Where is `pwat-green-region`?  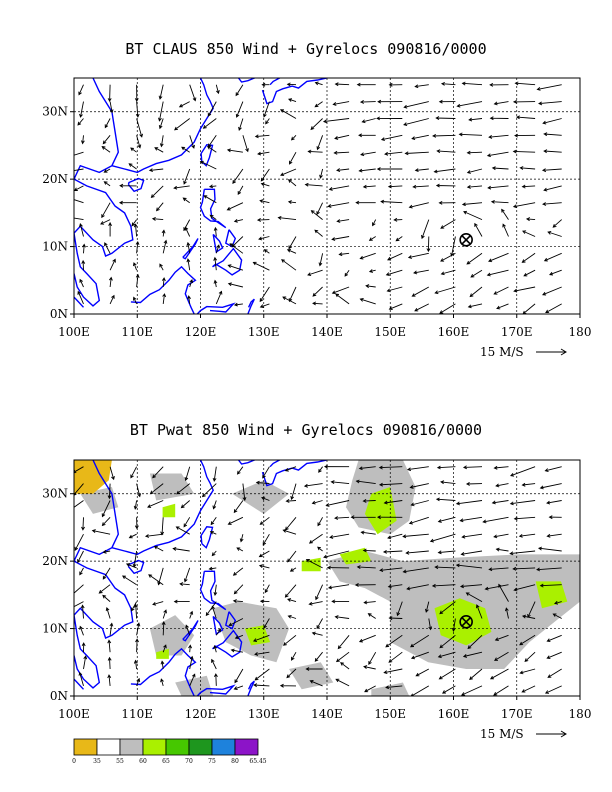
pwat-green-region is located at coordinates (355, 556).